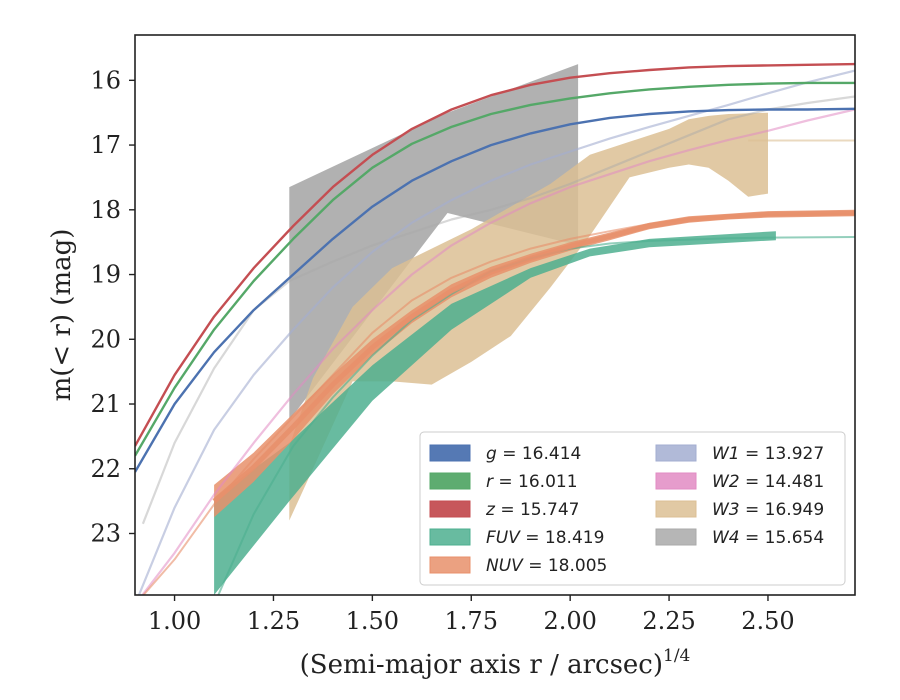 The image size is (900, 700). What do you see at coordinates (545, 538) in the screenshot?
I see `legend-label-fuv: FUV = 18.419` at bounding box center [545, 538].